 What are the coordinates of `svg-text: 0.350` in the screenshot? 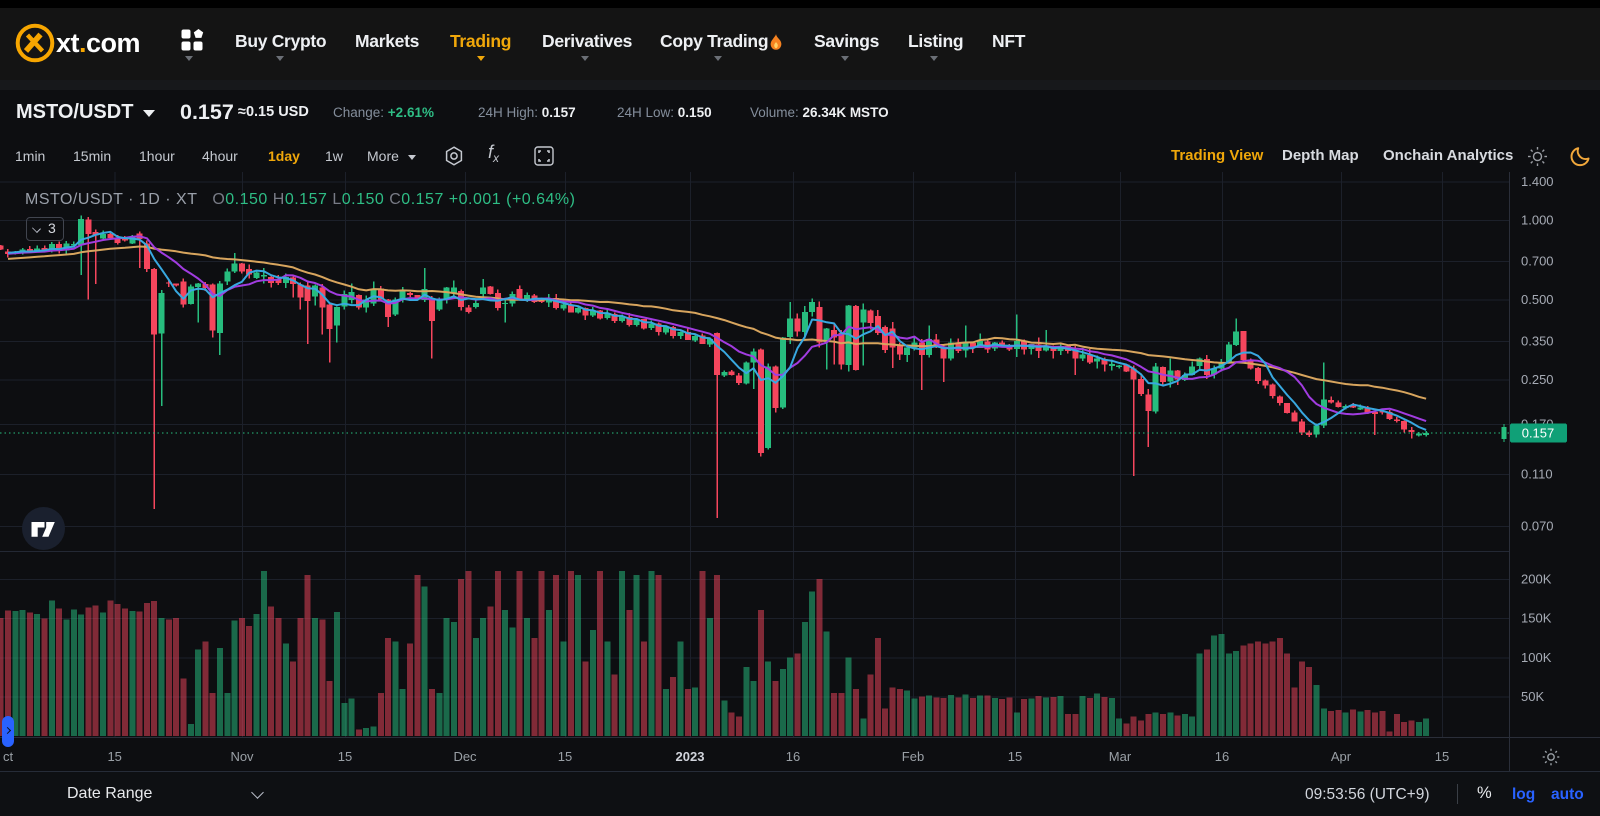 It's located at (1537, 340).